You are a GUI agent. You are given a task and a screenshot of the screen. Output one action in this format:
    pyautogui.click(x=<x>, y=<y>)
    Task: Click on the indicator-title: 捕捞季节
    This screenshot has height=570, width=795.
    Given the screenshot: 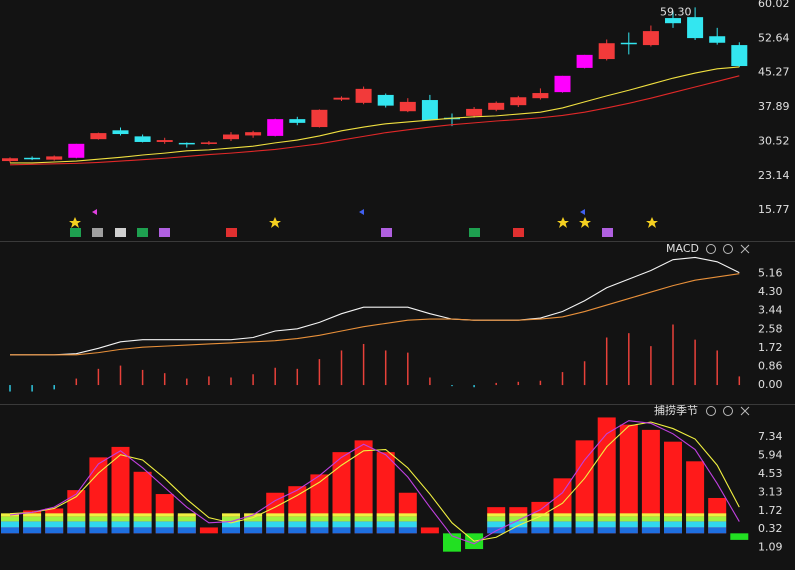 What is the action you would take?
    pyautogui.click(x=676, y=410)
    